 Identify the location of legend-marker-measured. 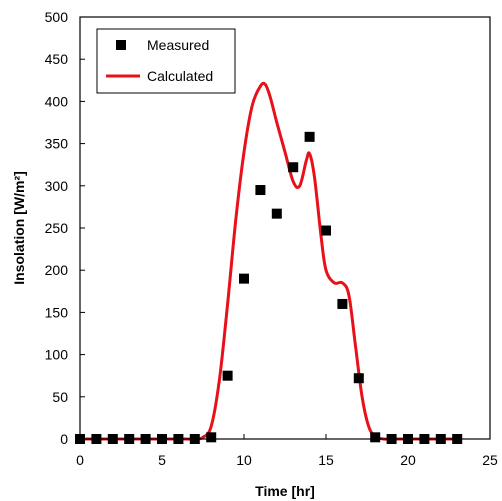
(121, 45).